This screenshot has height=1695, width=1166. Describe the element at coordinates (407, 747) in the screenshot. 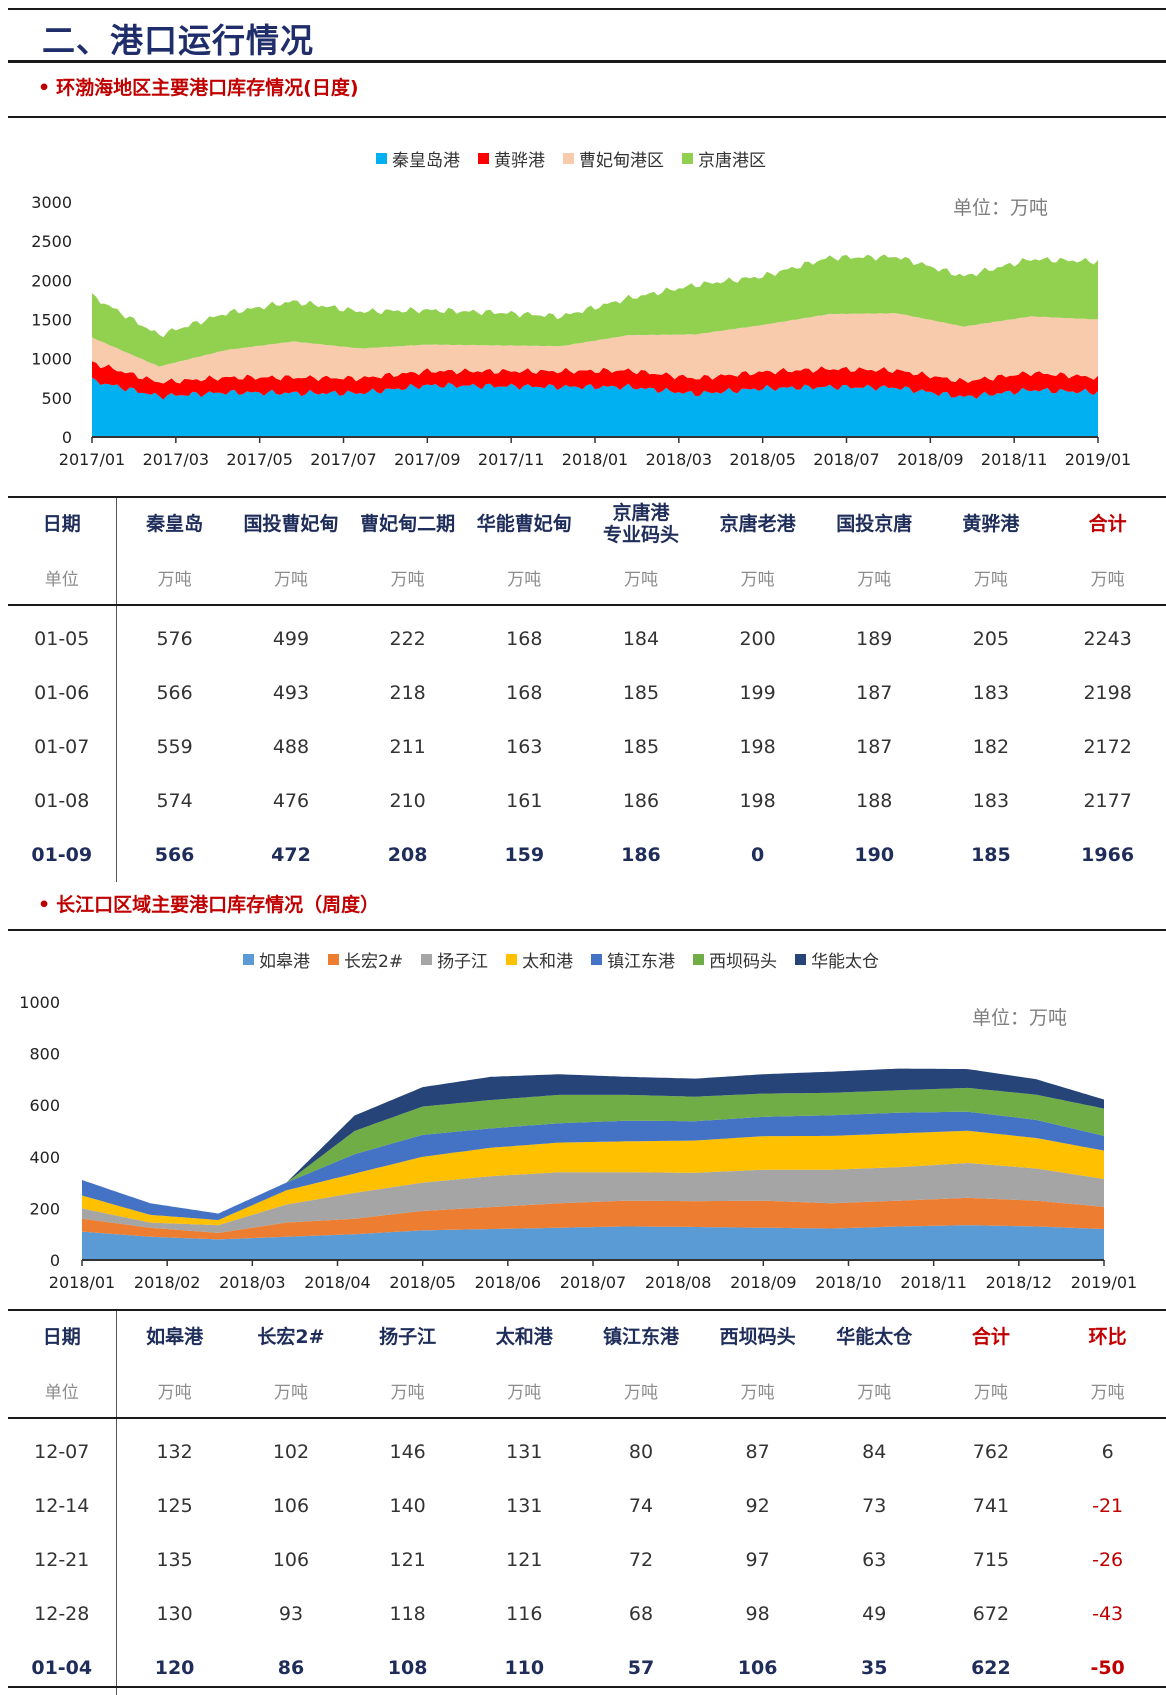

I see `table-cell: 211` at that location.